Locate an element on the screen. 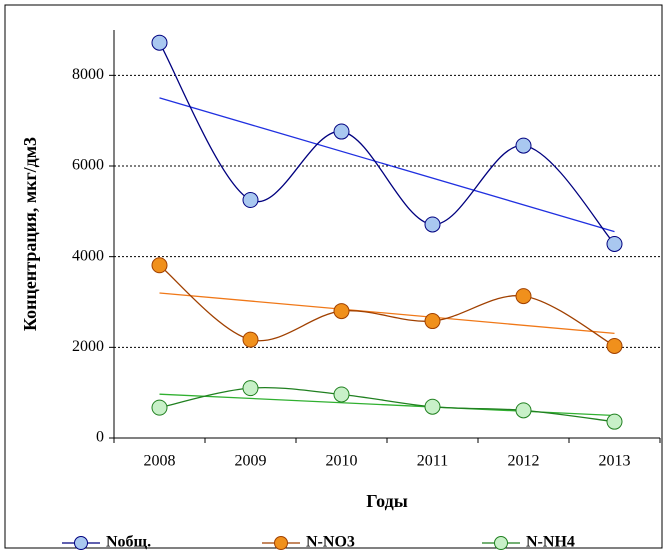  trend-line is located at coordinates (387, 313).